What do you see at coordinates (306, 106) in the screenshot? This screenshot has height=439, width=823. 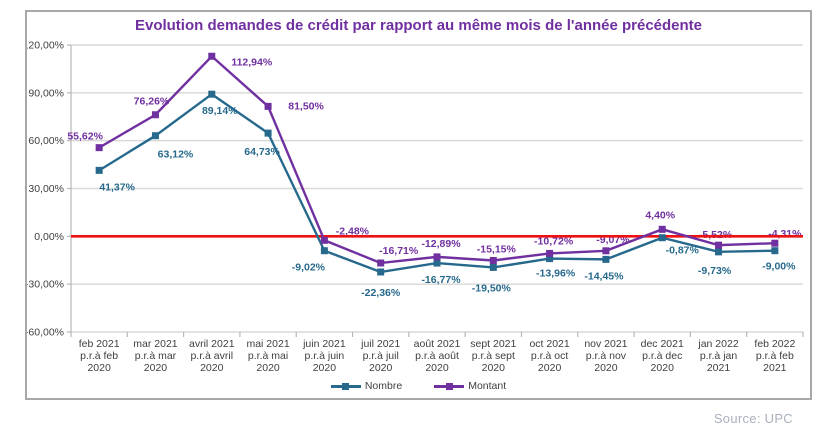 I see `svg-text: 81,50%` at bounding box center [306, 106].